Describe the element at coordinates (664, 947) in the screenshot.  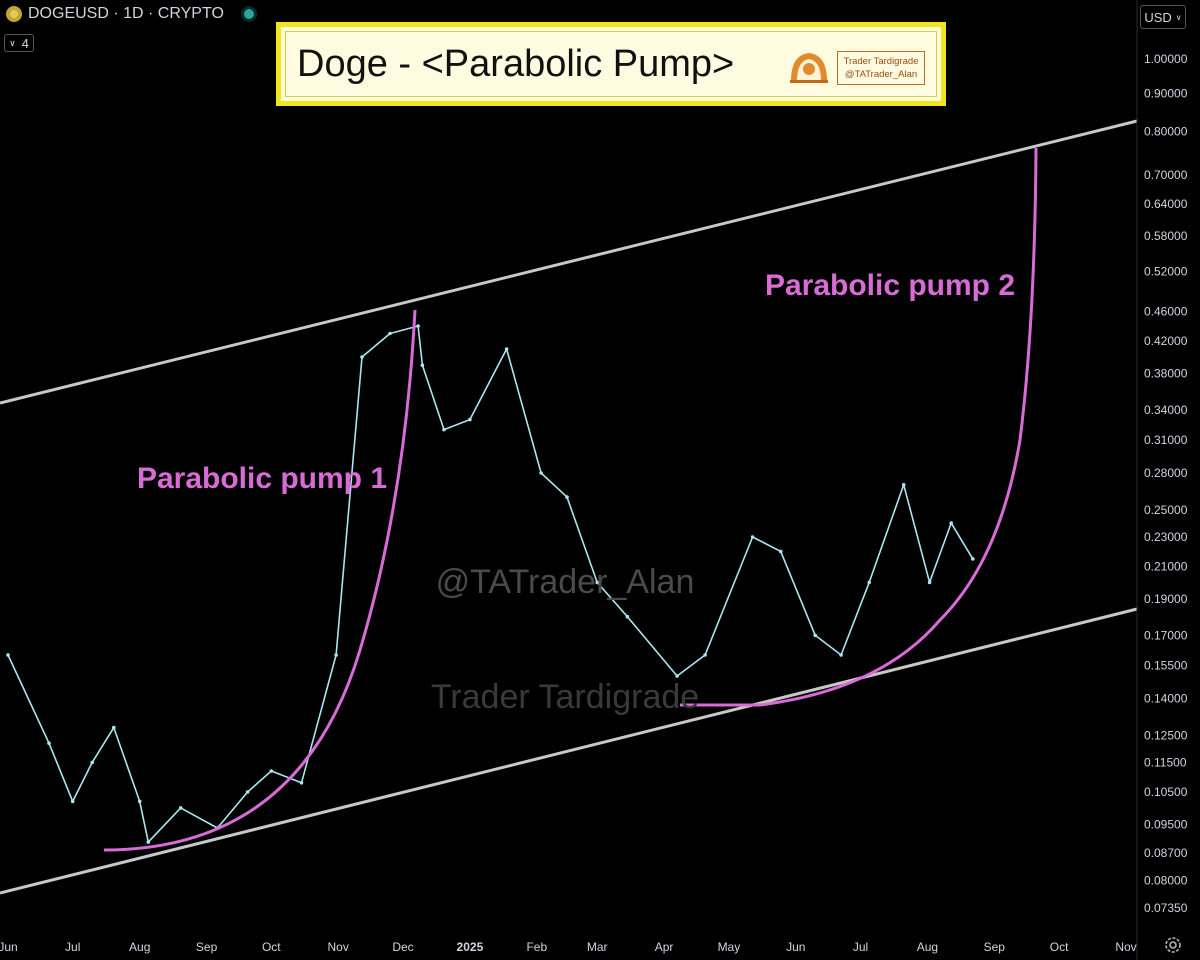
I see `x-tick-label: Apr` at that location.